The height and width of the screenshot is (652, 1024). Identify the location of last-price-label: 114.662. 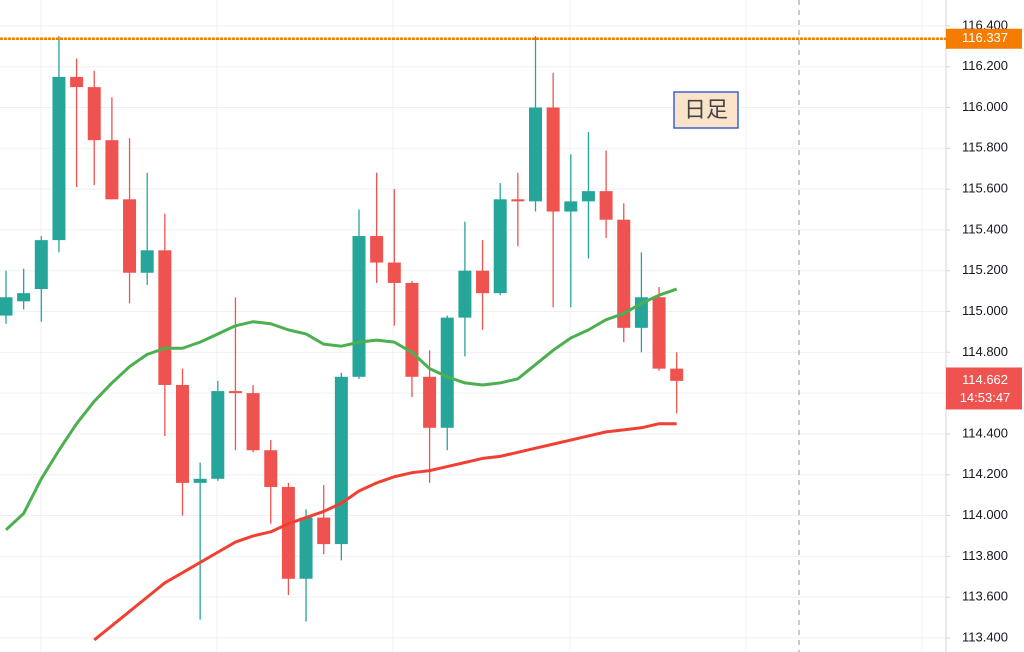
(985, 379).